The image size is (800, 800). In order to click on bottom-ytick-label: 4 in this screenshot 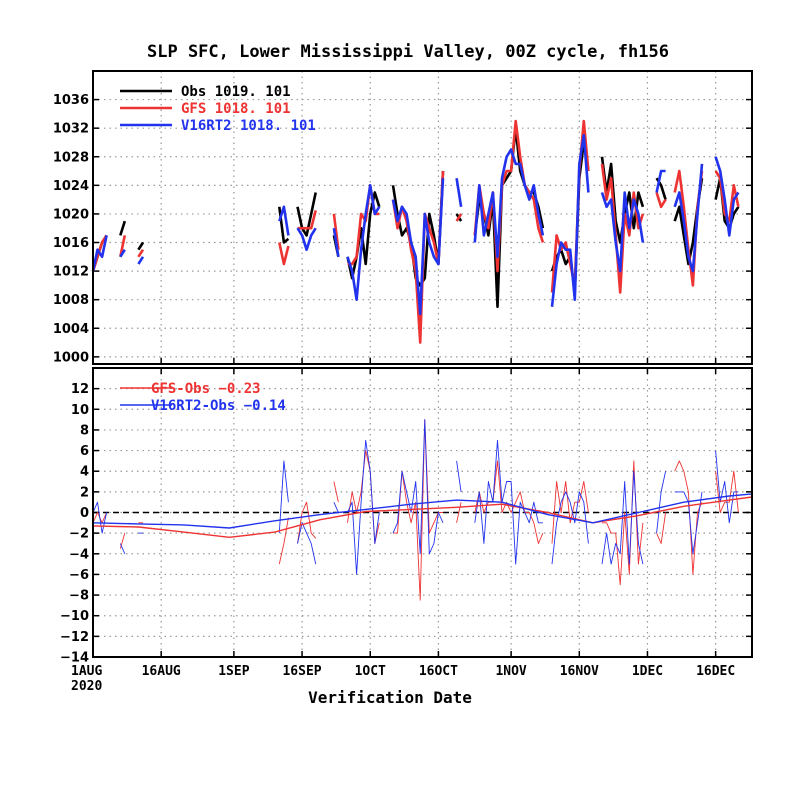, I will do `click(84, 472)`.